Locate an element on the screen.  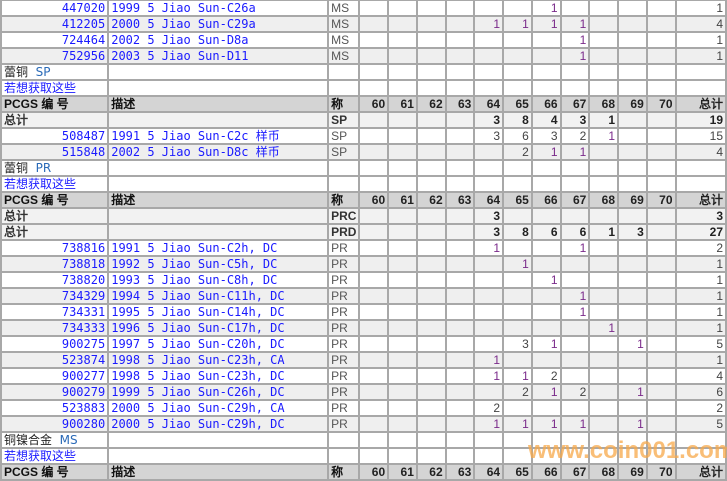
grade-count-69: 1 is located at coordinates (632, 392).